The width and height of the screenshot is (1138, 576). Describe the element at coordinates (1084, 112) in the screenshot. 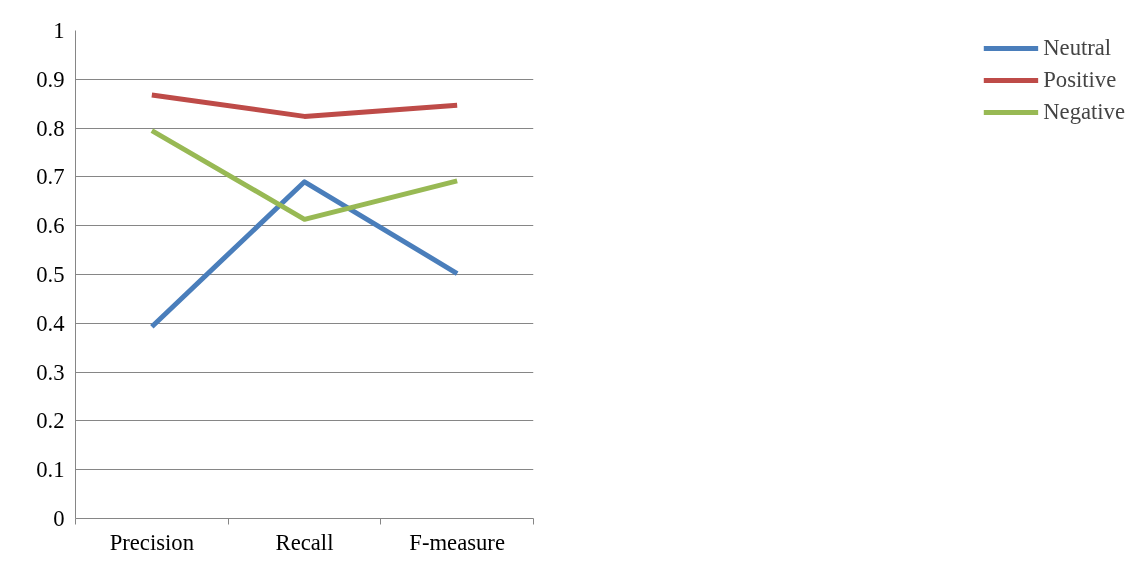

I see `legend-label: Negative` at that location.